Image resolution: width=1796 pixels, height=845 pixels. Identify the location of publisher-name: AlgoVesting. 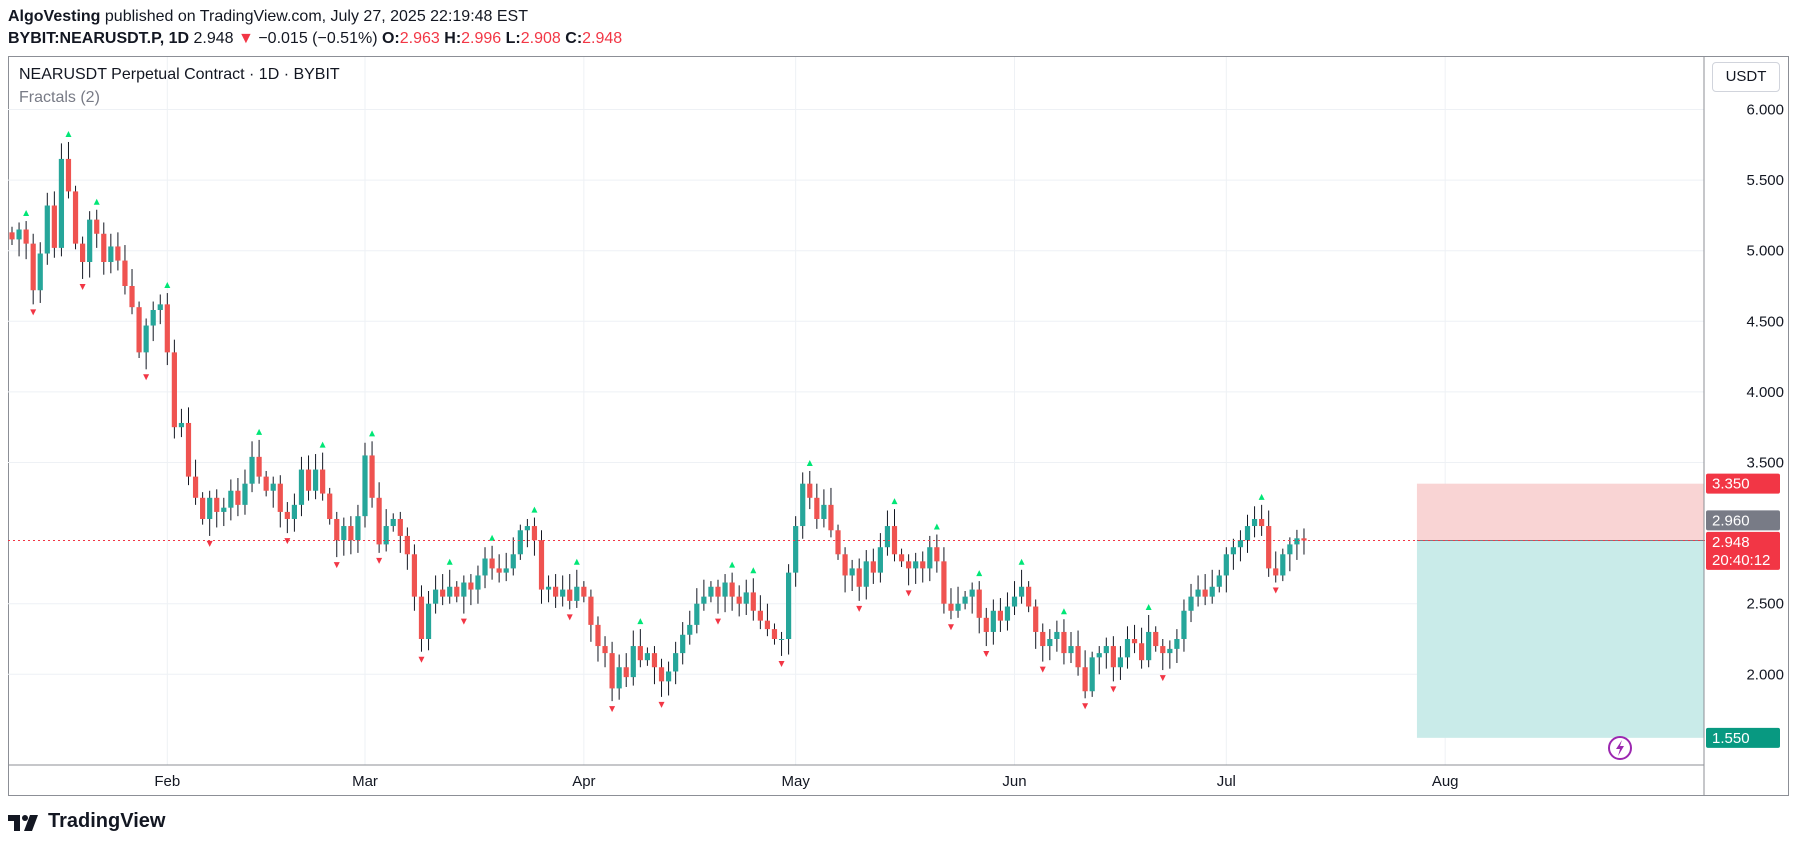
(54, 16).